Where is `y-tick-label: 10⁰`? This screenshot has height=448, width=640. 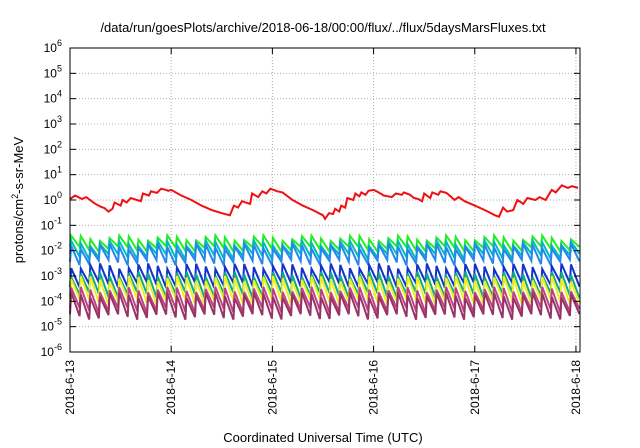 y-tick-label: 10⁰ is located at coordinates (53, 198).